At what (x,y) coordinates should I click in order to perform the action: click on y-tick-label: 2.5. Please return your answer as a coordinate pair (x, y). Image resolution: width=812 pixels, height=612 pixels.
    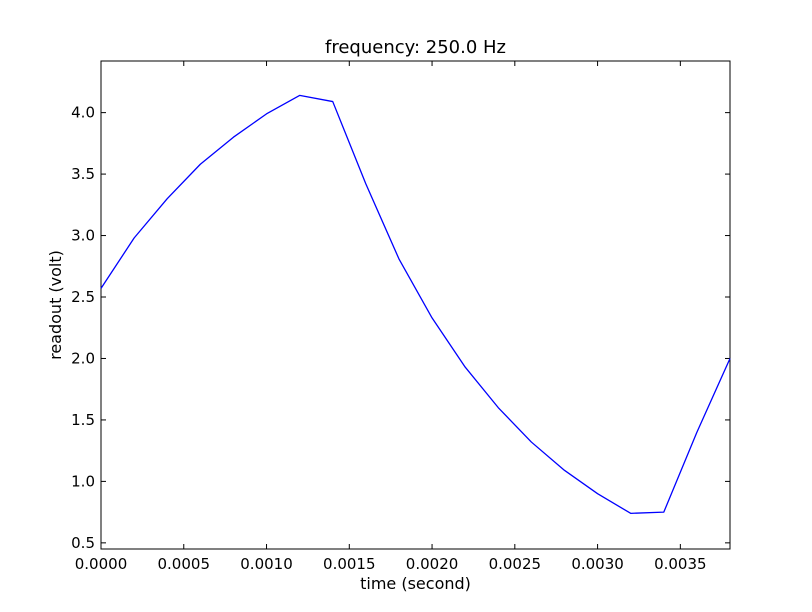
    Looking at the image, I should click on (83, 297).